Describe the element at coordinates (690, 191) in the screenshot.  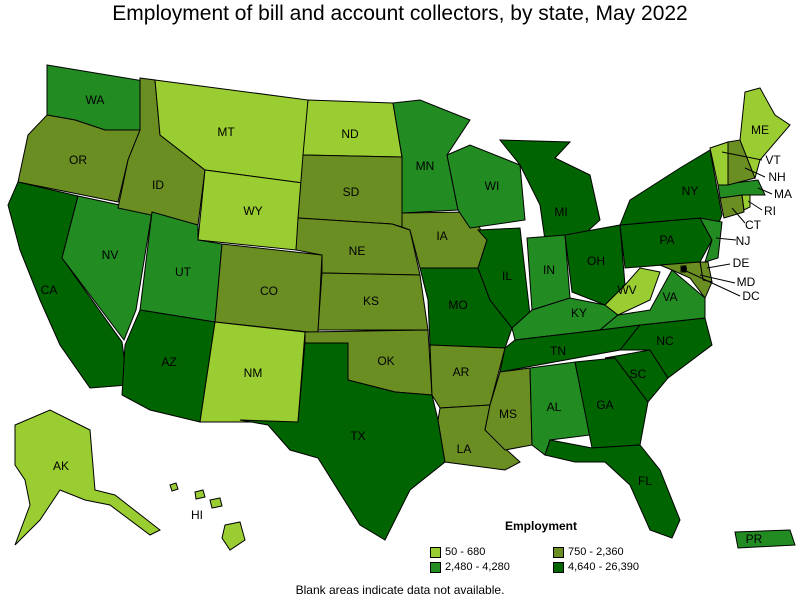
I see `label-NY: NY` at that location.